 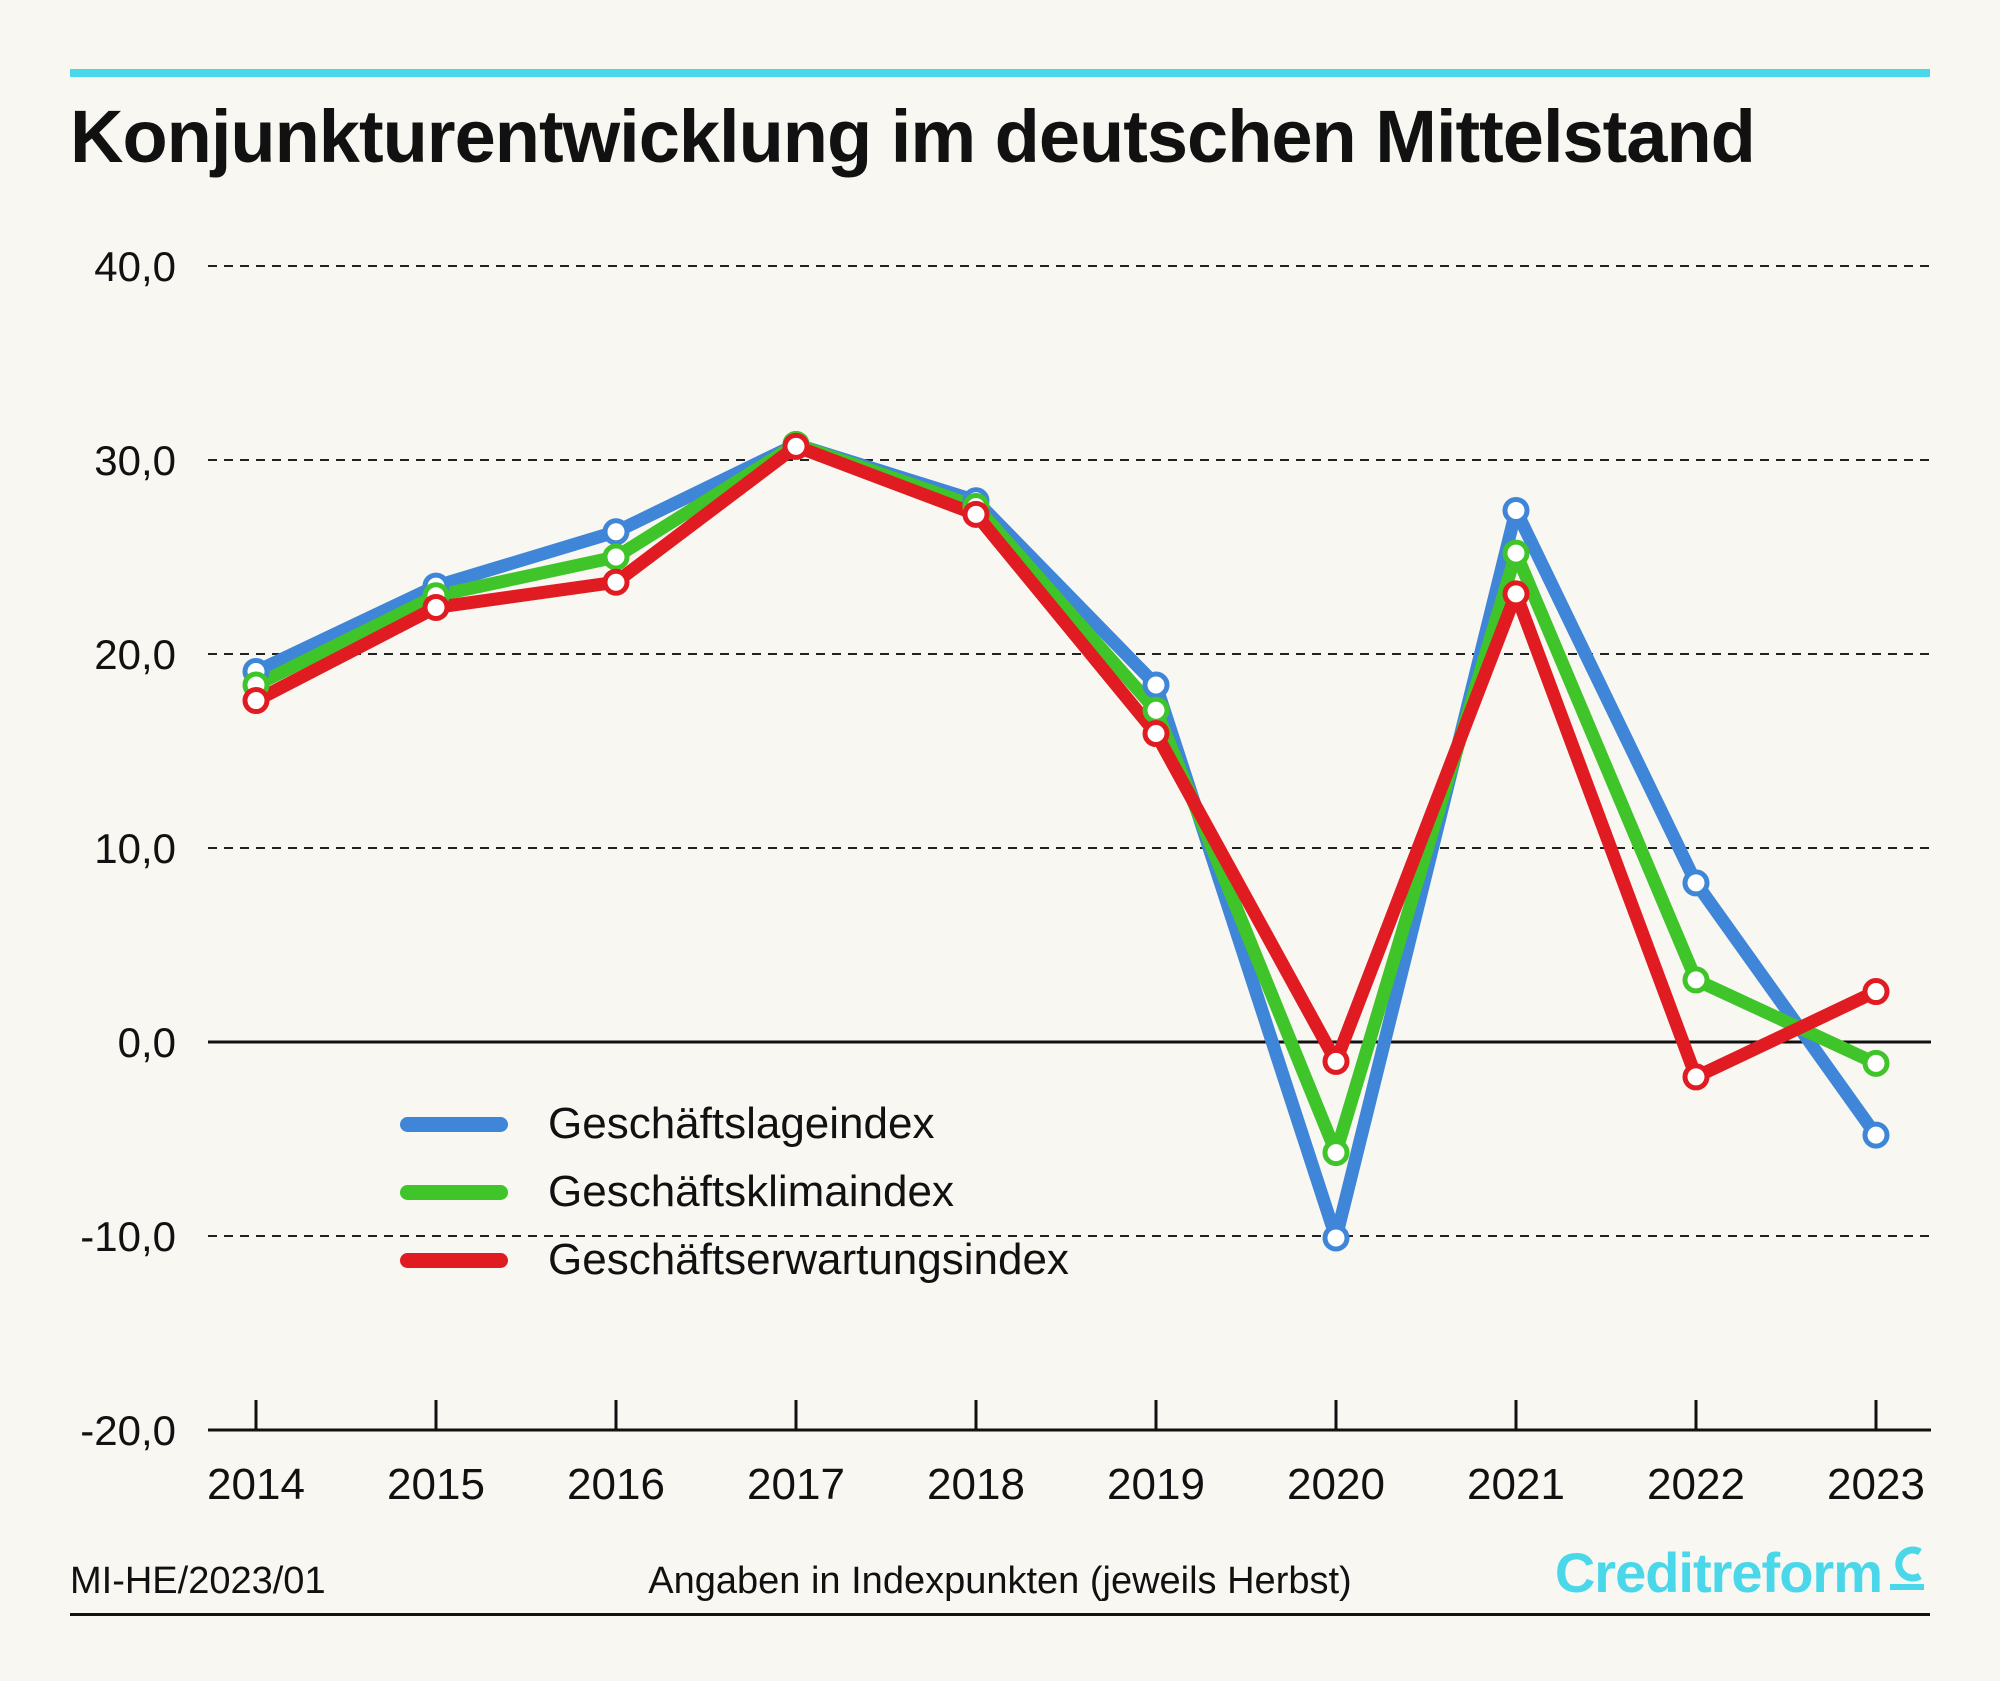 I want to click on x-tick-label: 2021, so click(x=1516, y=1484).